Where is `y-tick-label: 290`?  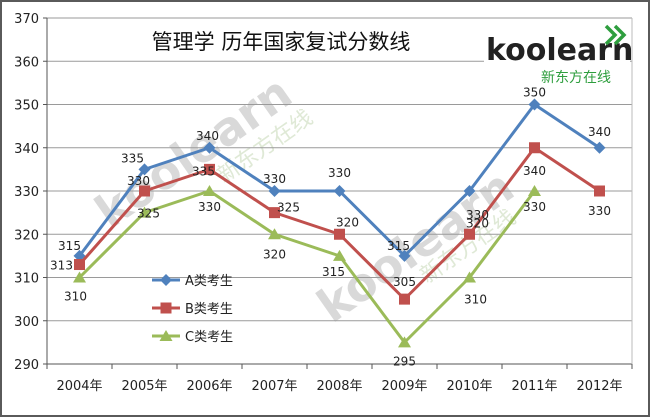
y-tick-label: 290 is located at coordinates (26, 365).